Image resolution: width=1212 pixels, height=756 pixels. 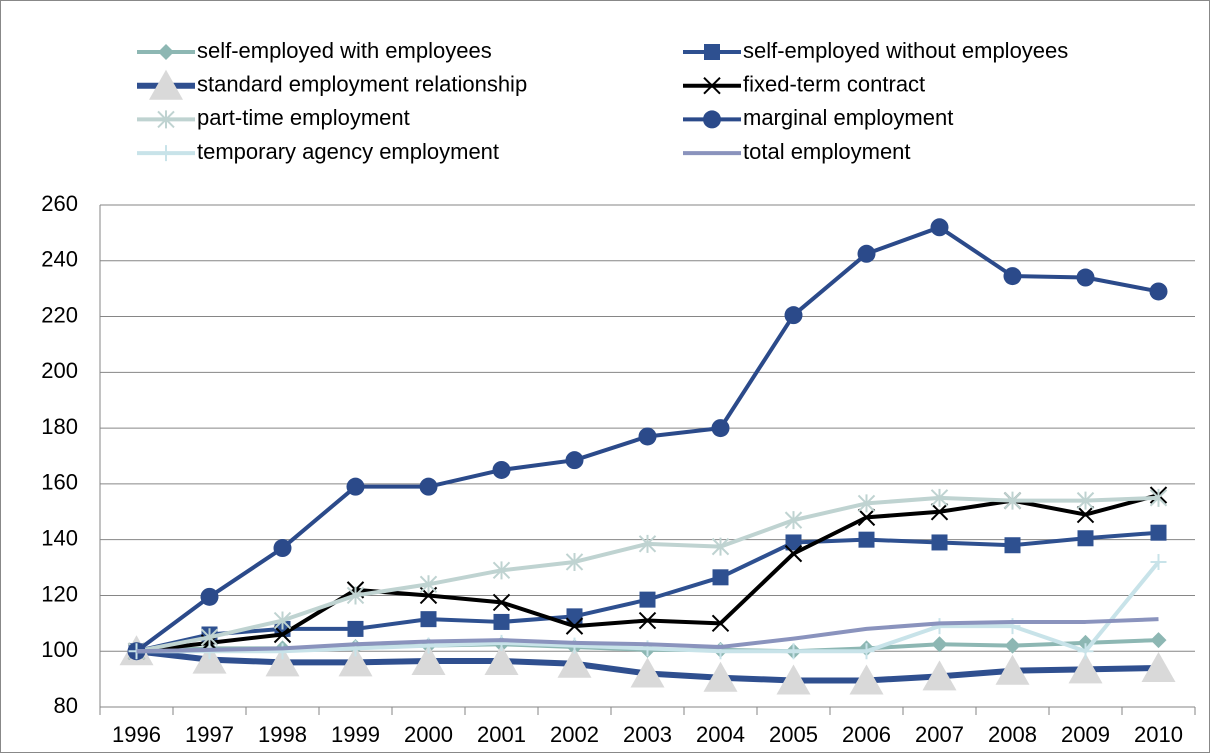 What do you see at coordinates (209, 734) in the screenshot?
I see `x-tick-label: 1997` at bounding box center [209, 734].